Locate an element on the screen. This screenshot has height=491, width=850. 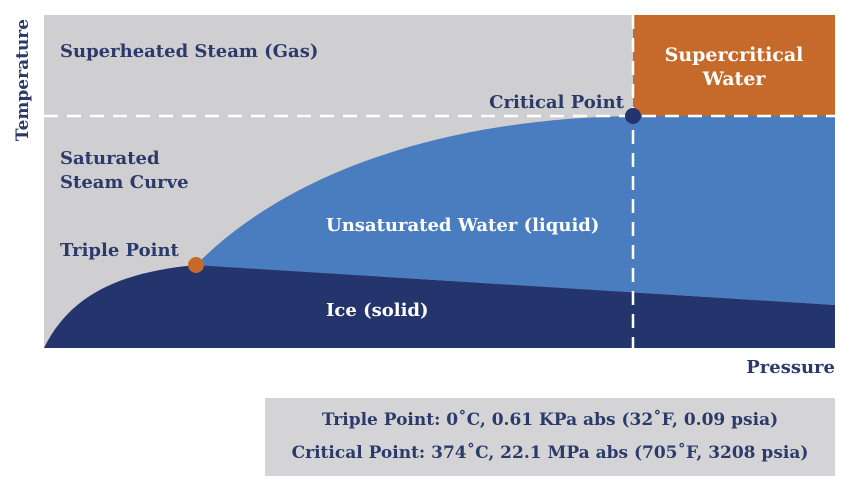
unsaturated-water-label: Unsaturated Water (liquid) is located at coordinates (462, 225).